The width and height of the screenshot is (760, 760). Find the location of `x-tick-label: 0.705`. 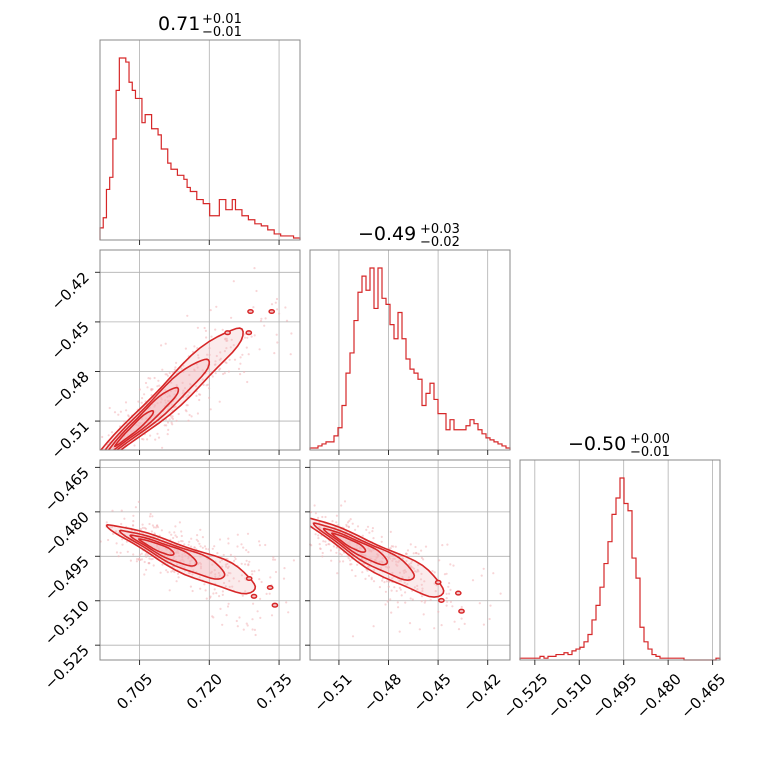

x-tick-label: 0.705 is located at coordinates (134, 691).